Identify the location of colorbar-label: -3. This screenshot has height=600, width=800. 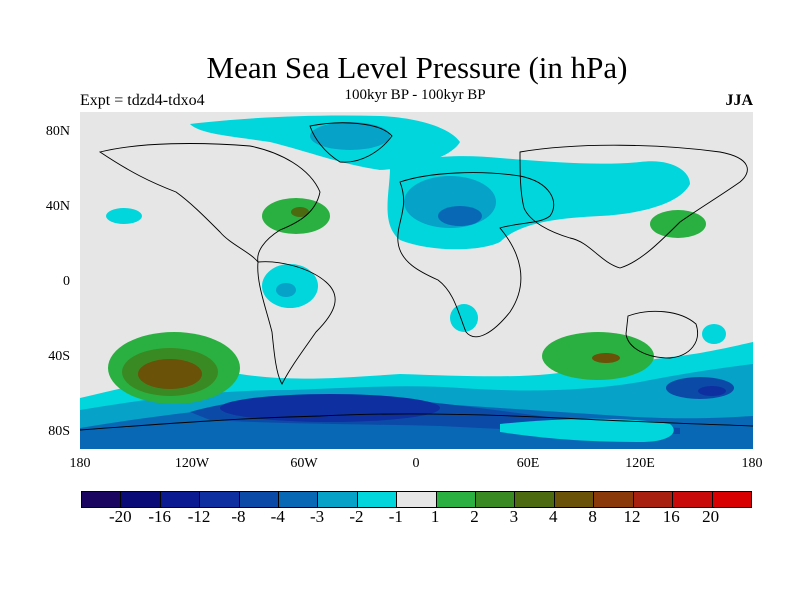
(317, 516).